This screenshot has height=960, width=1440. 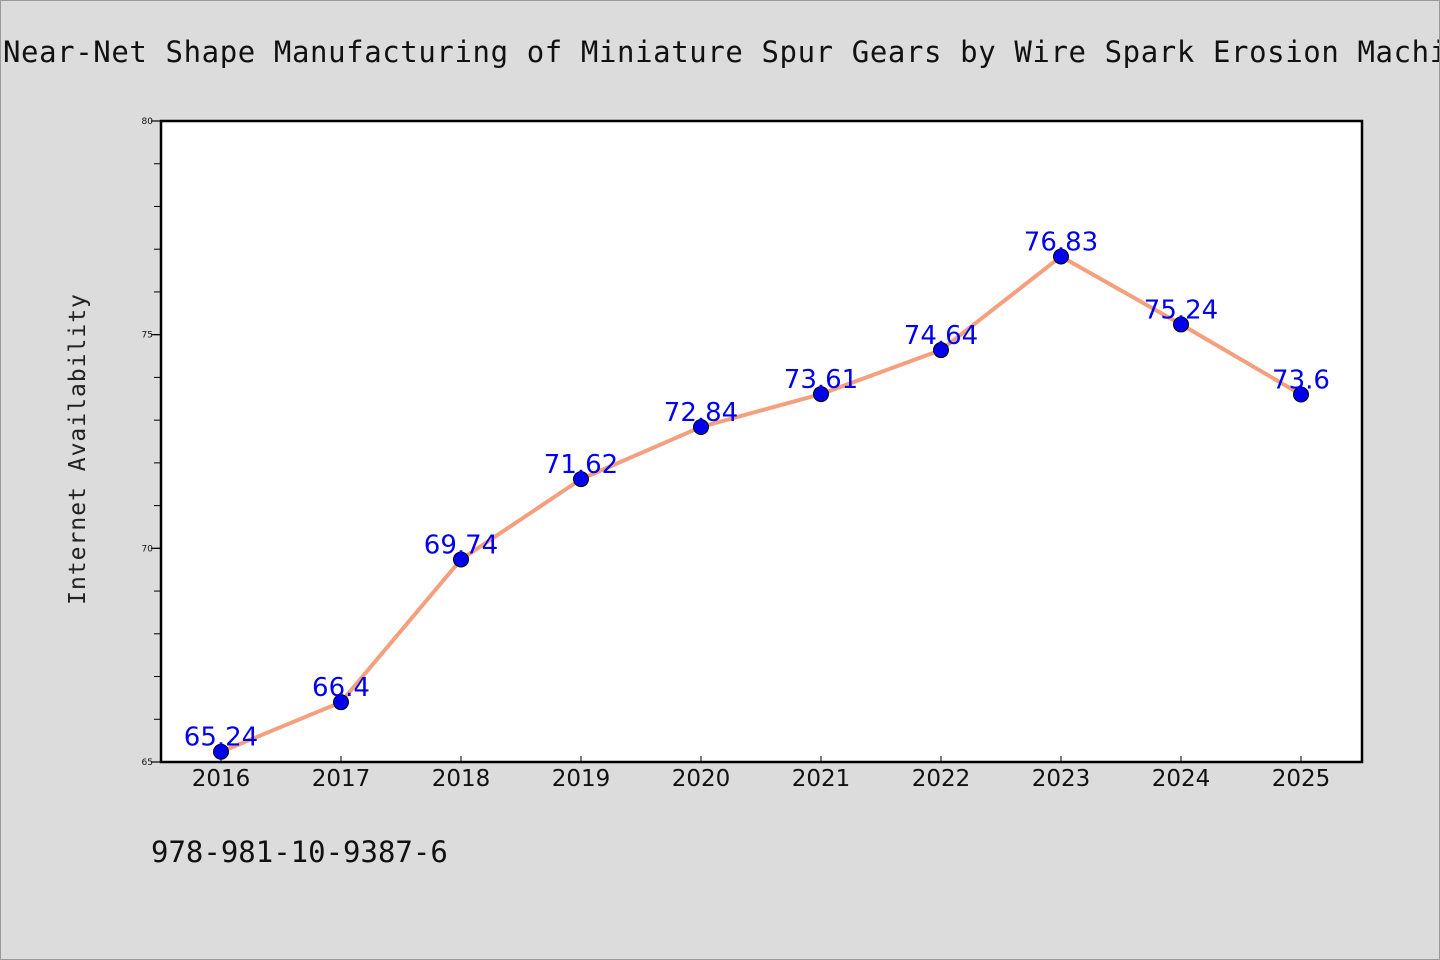 What do you see at coordinates (941, 336) in the screenshot?
I see `data-label: 74.64` at bounding box center [941, 336].